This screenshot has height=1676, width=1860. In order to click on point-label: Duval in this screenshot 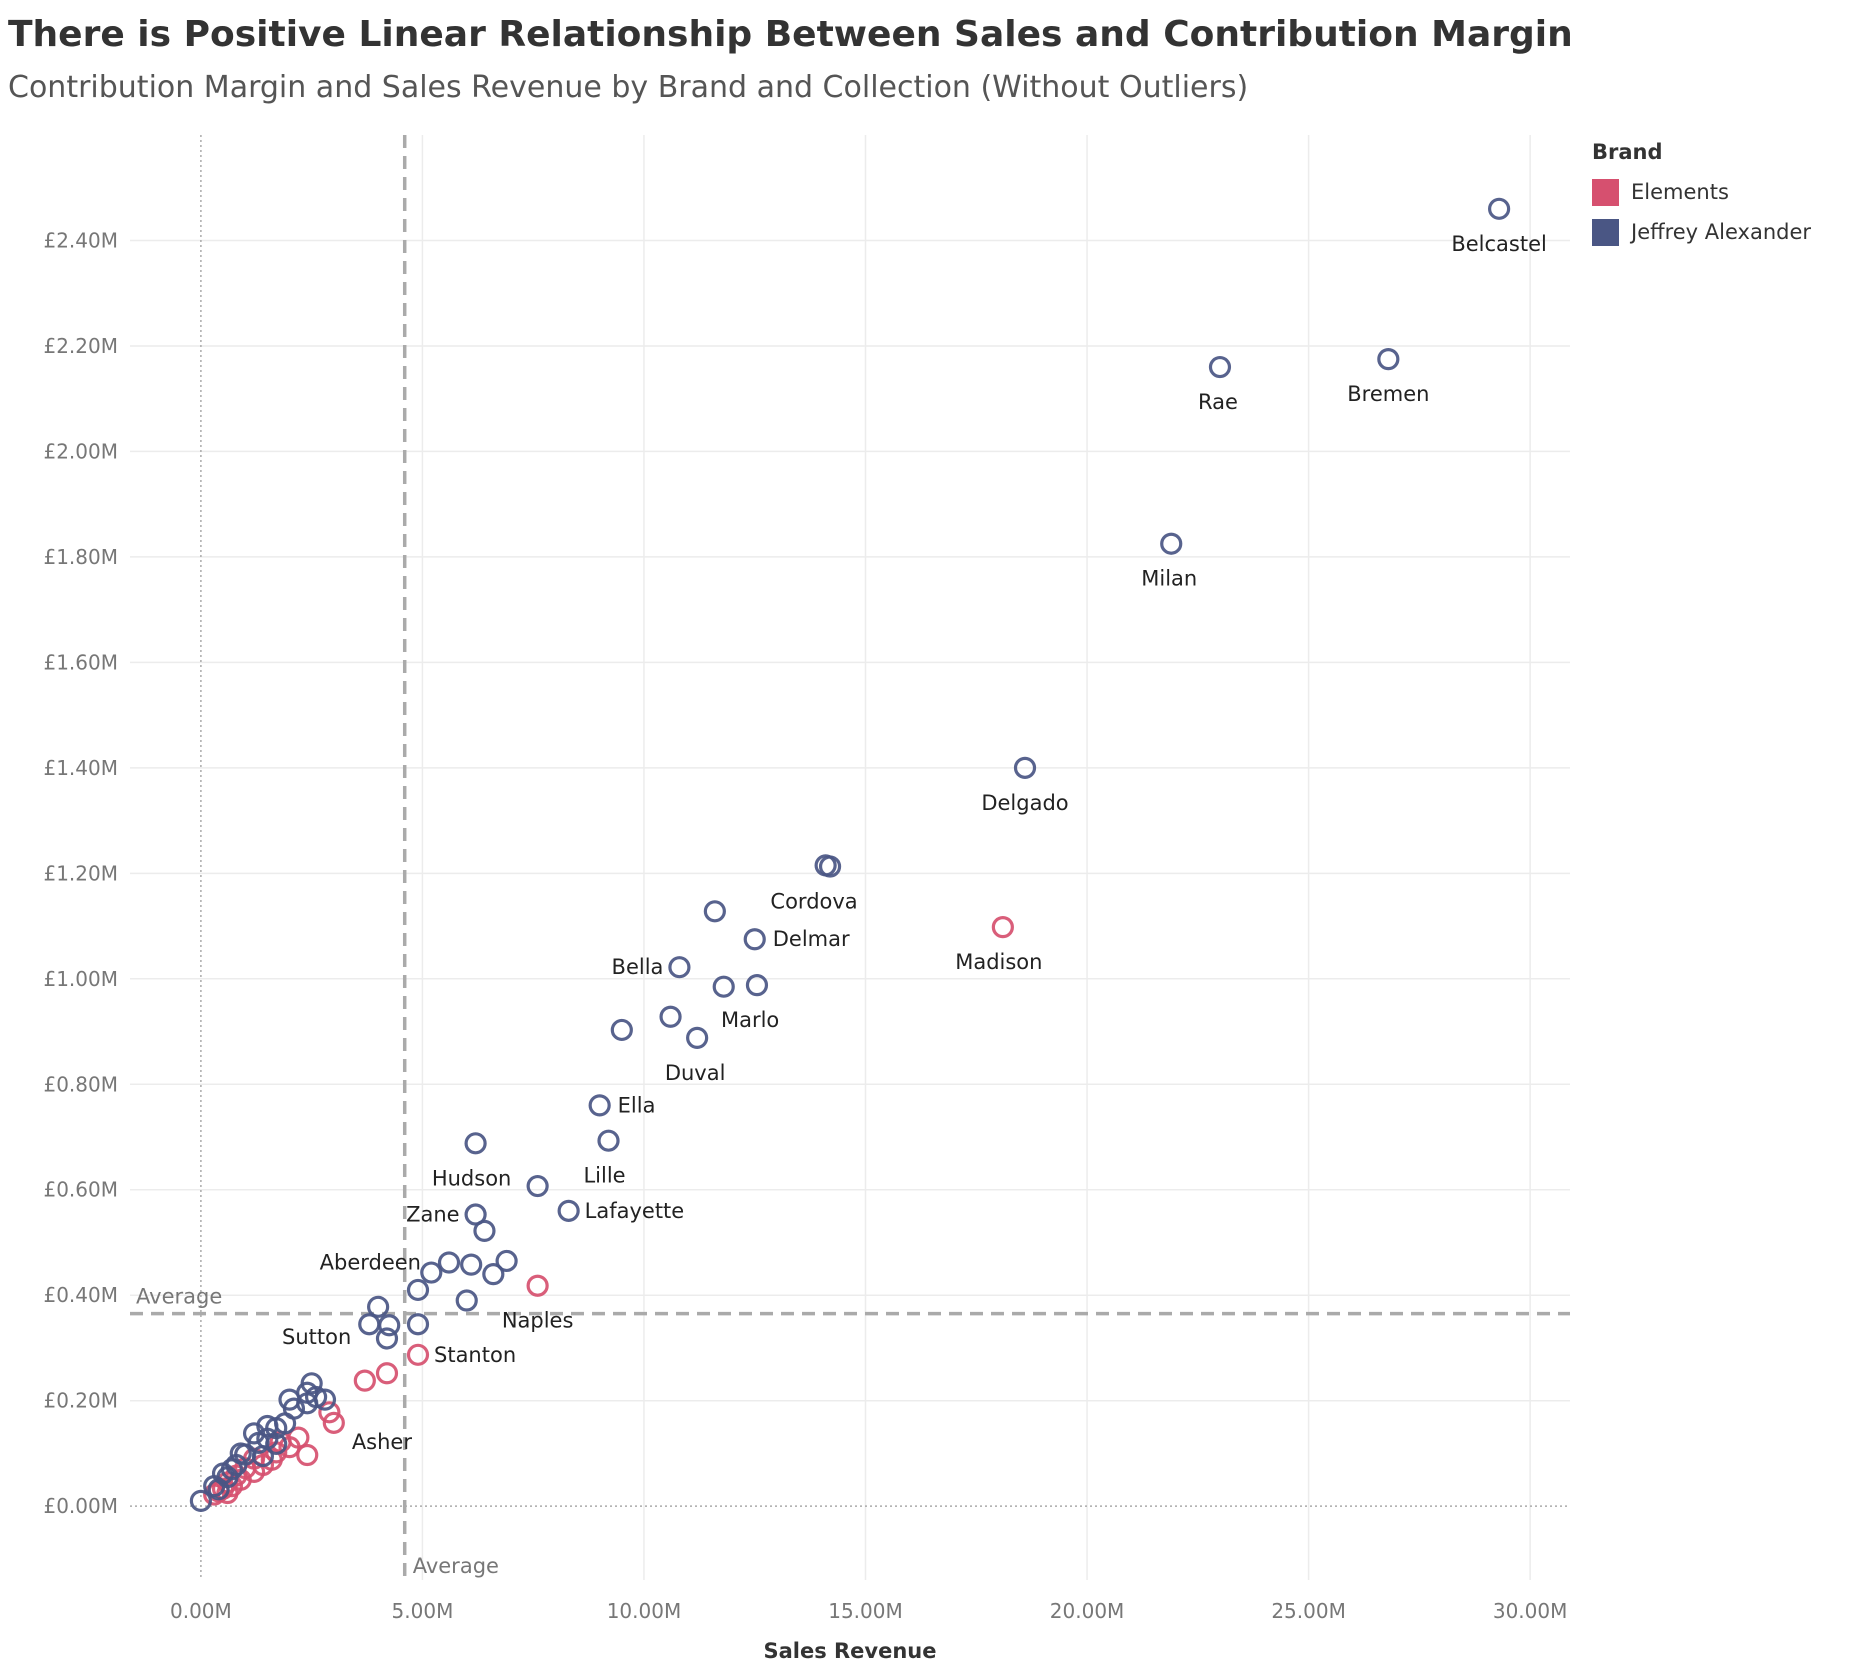, I will do `click(695, 1073)`.